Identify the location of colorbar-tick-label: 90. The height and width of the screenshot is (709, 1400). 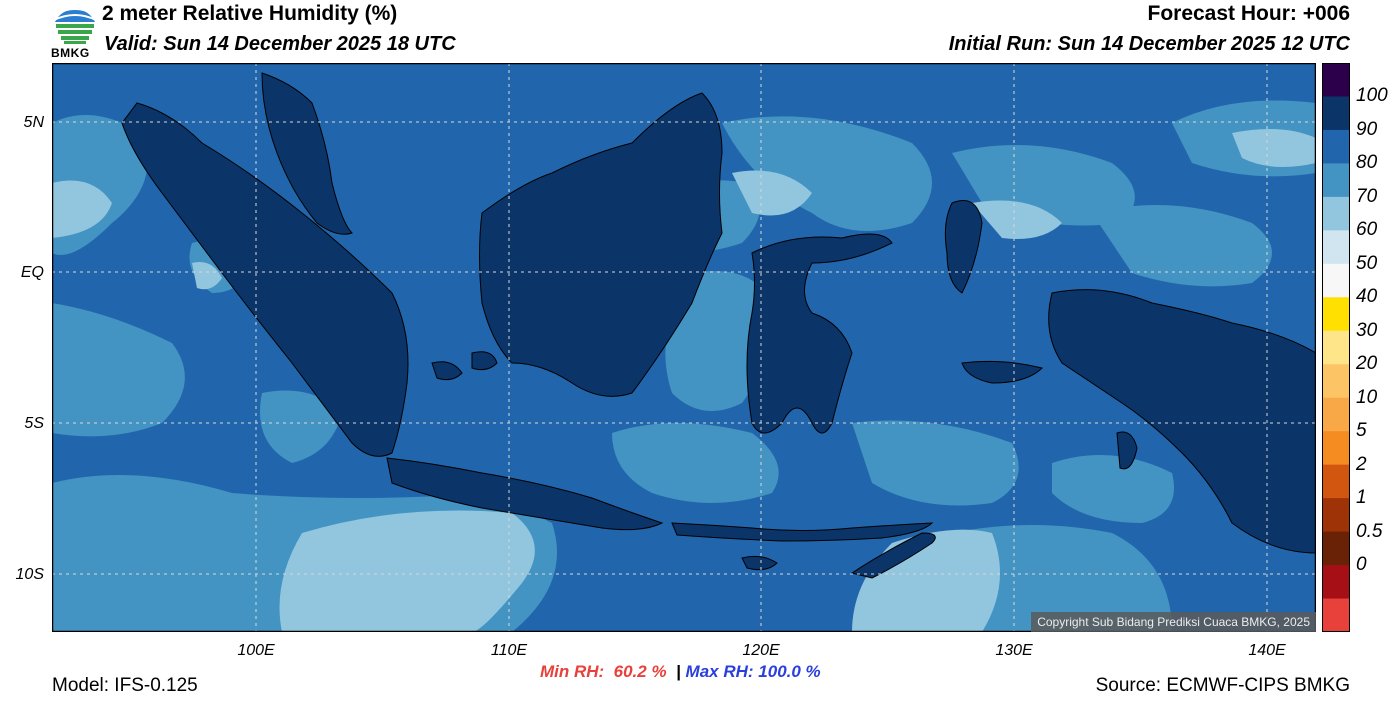
(1367, 129).